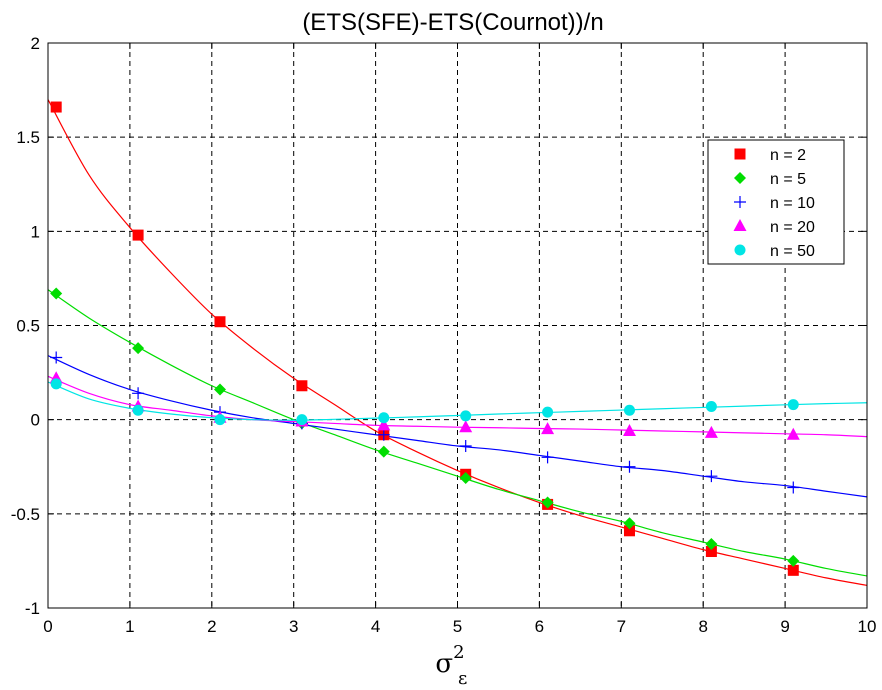  I want to click on y-tick-label: -0.5, so click(25, 514).